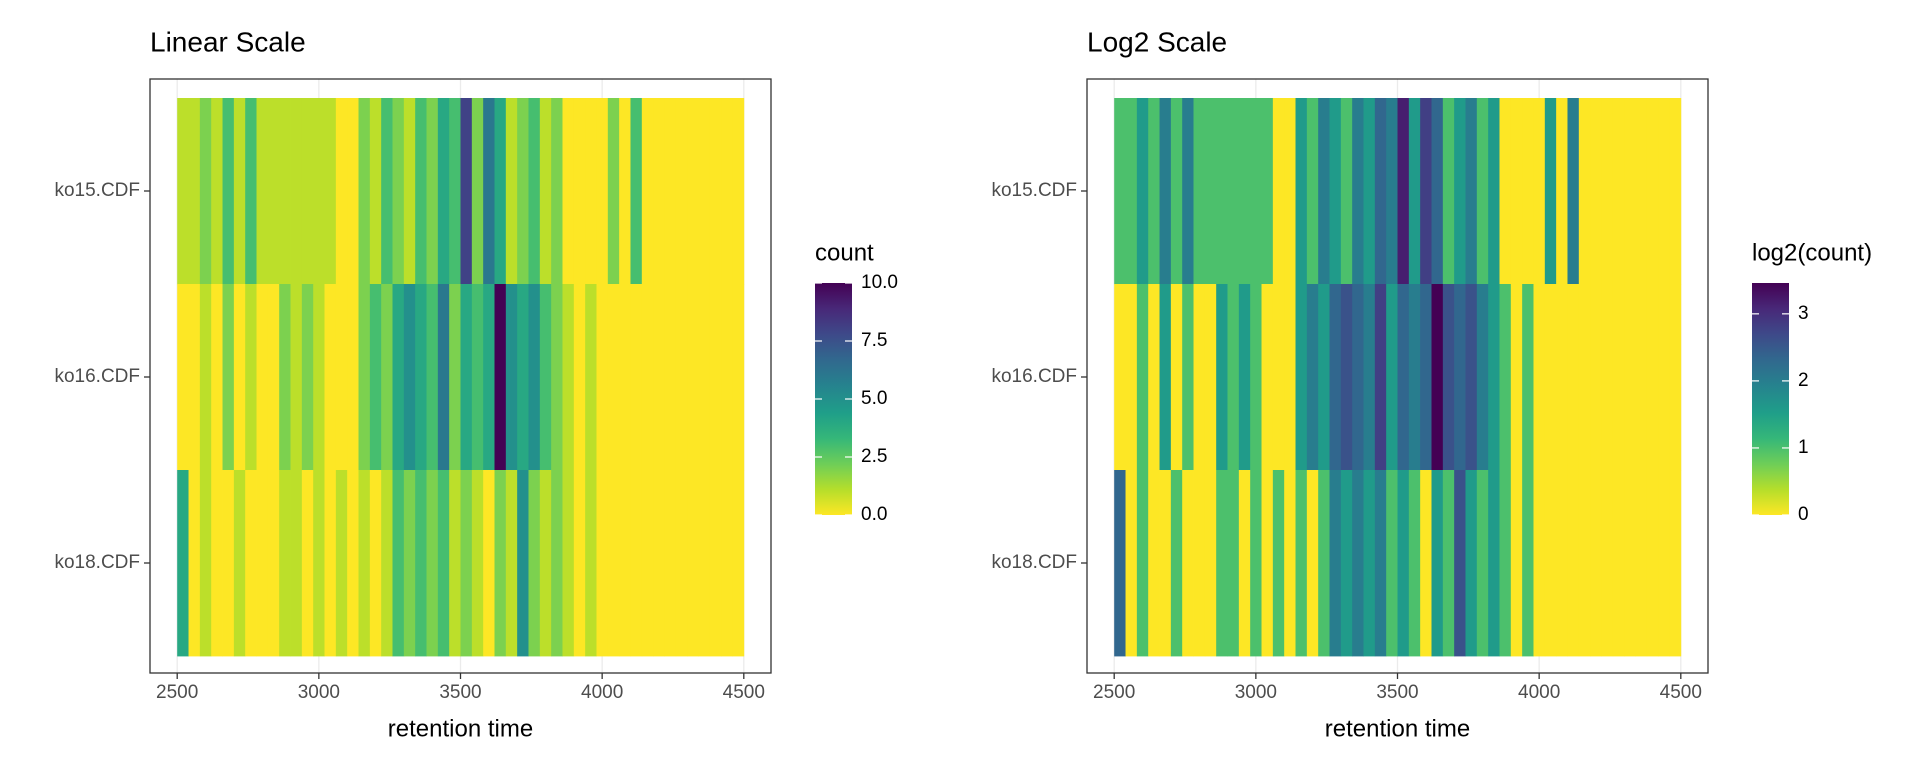  Describe the element at coordinates (874, 514) in the screenshot. I see `colorbar-label: 0.0` at that location.